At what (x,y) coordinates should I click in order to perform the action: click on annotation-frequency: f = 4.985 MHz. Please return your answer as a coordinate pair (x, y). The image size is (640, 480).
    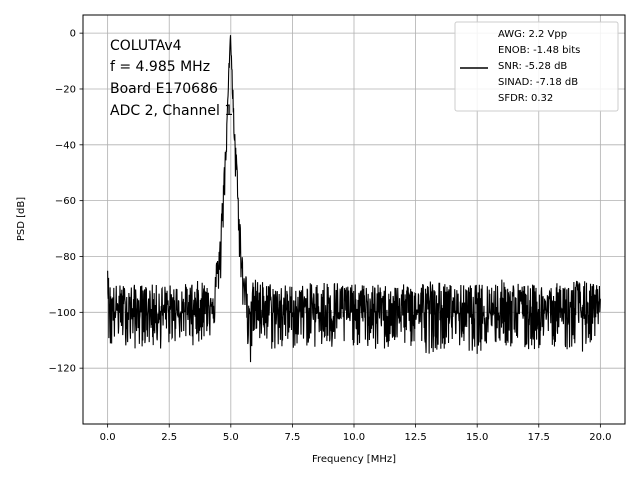
    Looking at the image, I should click on (160, 67).